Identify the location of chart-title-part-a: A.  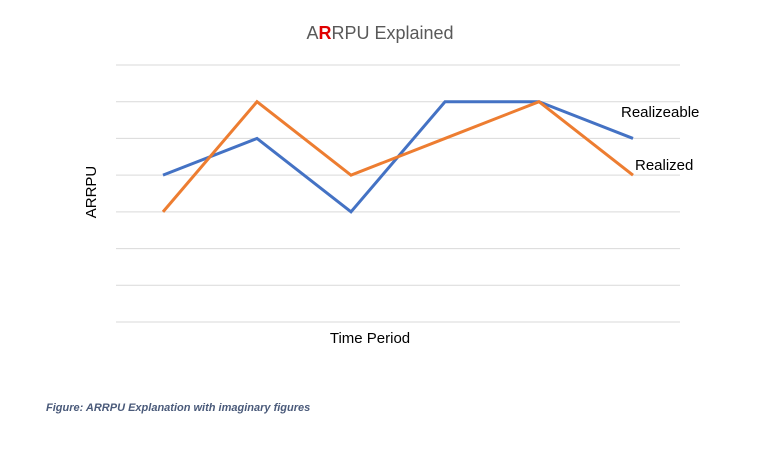
(312, 33).